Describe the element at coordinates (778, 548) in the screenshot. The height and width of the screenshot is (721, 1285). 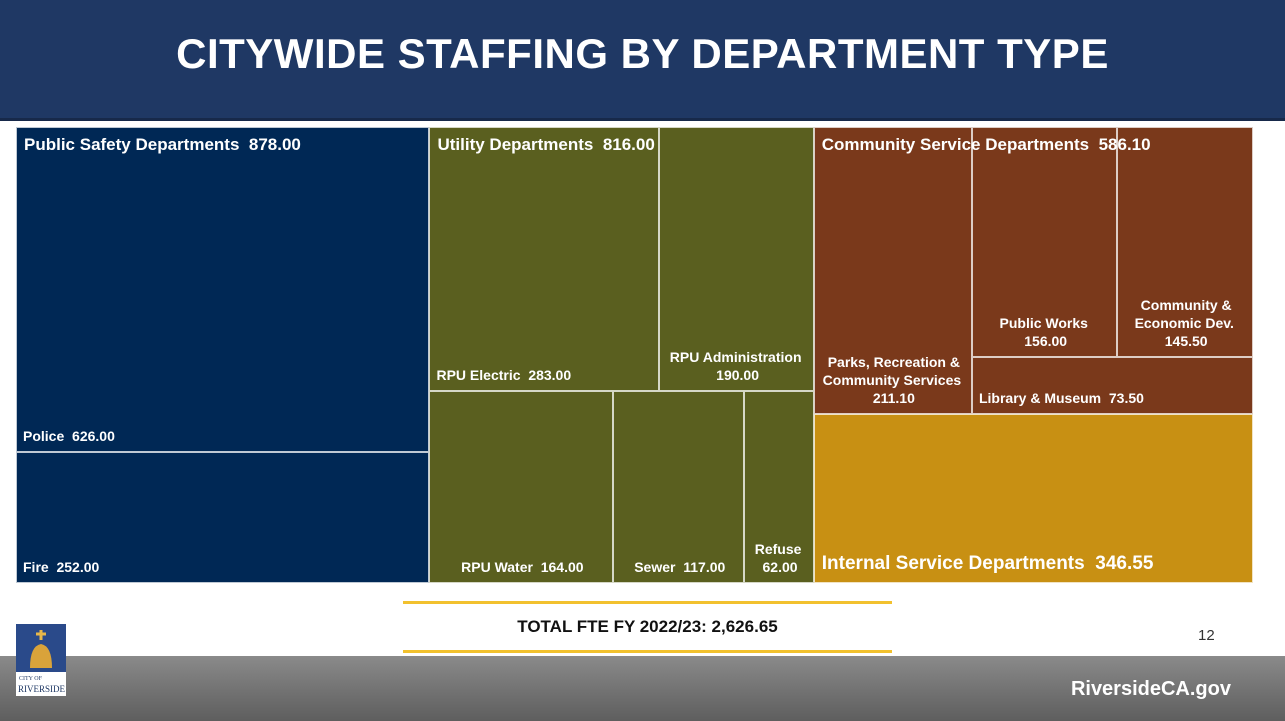
I see `leaf-name: Refuse` at that location.